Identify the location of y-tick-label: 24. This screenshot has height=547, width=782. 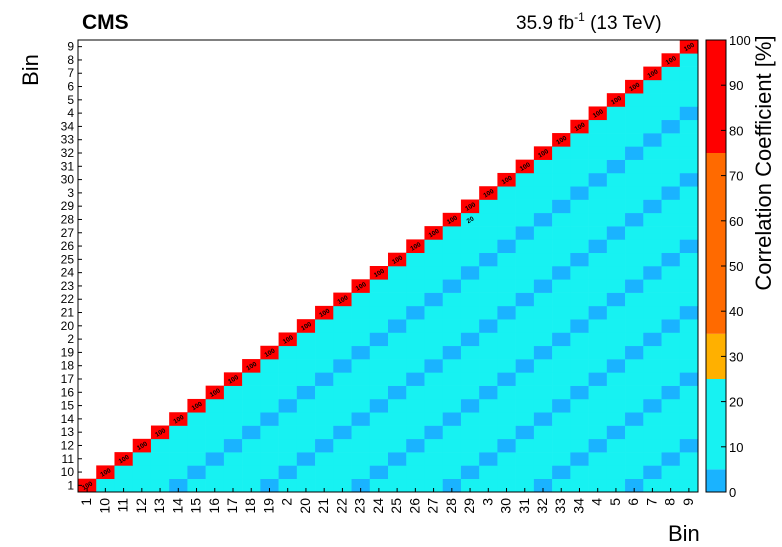
(68, 273).